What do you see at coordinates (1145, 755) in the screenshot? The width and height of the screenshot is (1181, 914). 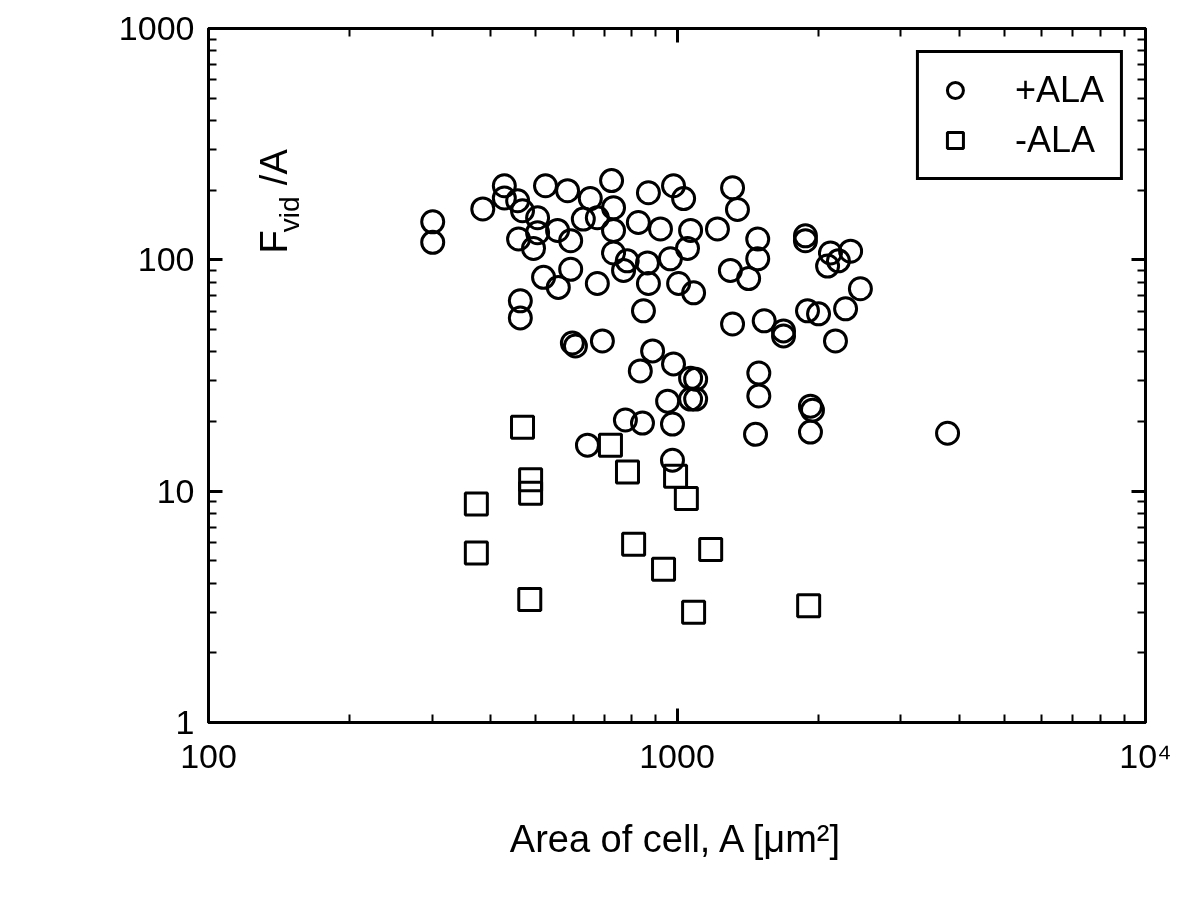 I see `x-tick-label: 10⁴` at bounding box center [1145, 755].